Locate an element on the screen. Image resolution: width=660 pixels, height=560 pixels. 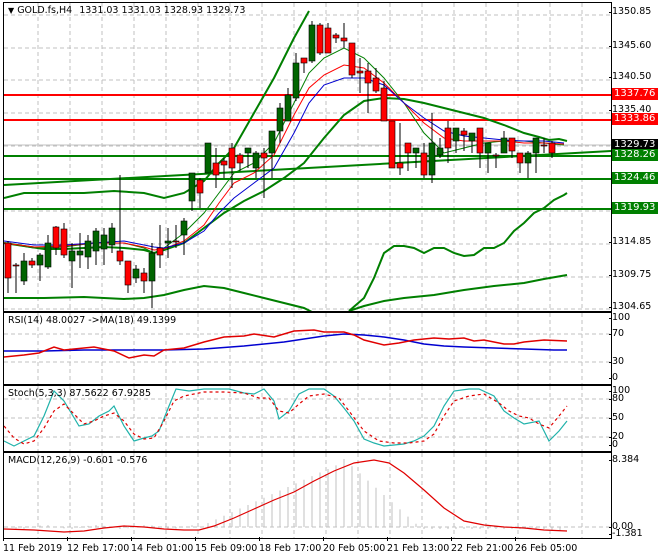
stochastic-axis: 100 80 50 20 0 is located at coordinates (634, 417).